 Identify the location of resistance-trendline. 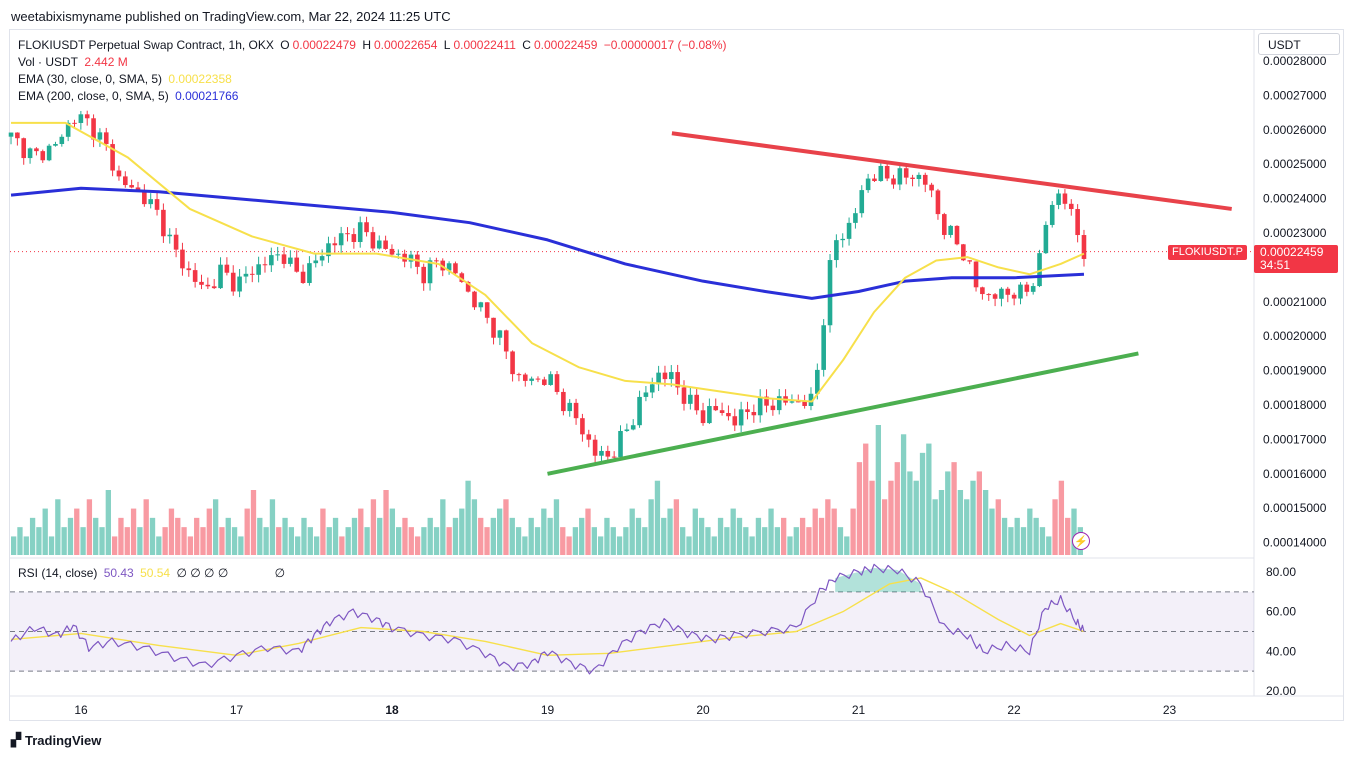
(951, 171).